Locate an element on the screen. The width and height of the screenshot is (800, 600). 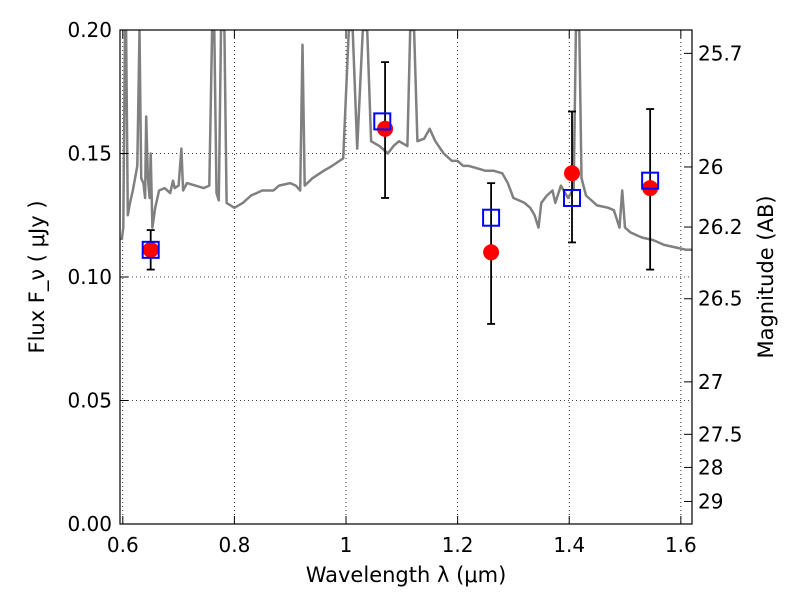
y-tick-label: 0.20 is located at coordinates (89, 30).